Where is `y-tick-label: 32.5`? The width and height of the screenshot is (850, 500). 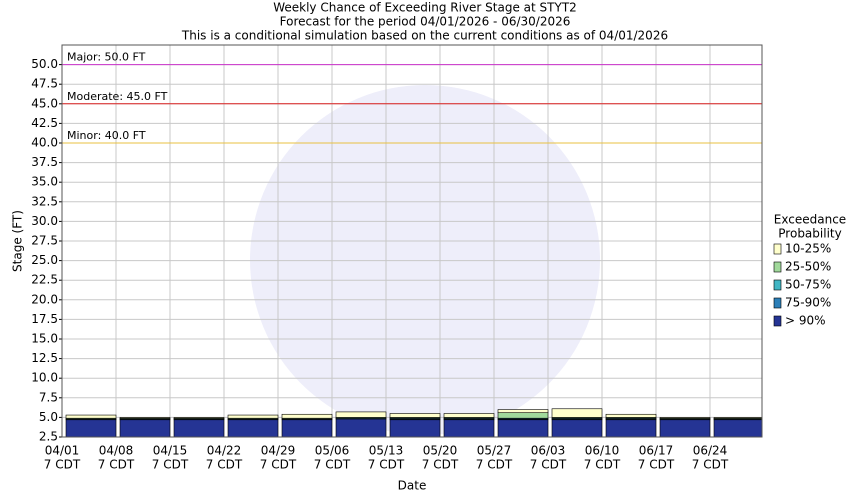 y-tick-label: 32.5 is located at coordinates (44, 201).